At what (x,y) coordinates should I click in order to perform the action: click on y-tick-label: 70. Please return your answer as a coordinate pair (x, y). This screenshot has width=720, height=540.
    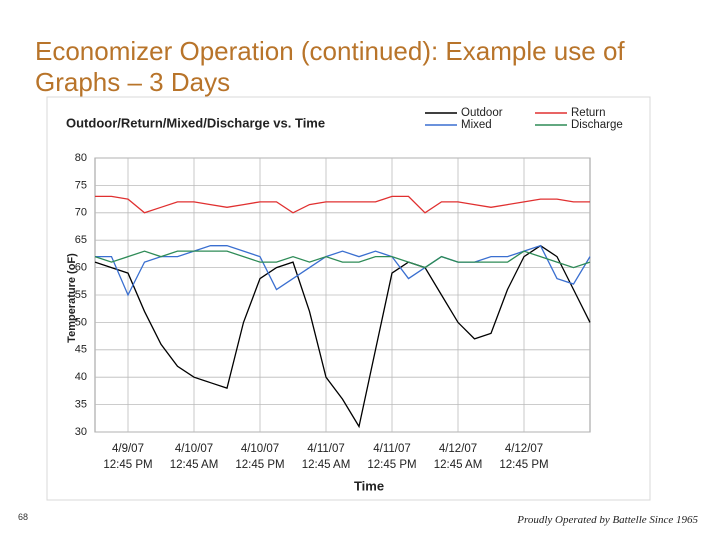
    Looking at the image, I should click on (81, 213).